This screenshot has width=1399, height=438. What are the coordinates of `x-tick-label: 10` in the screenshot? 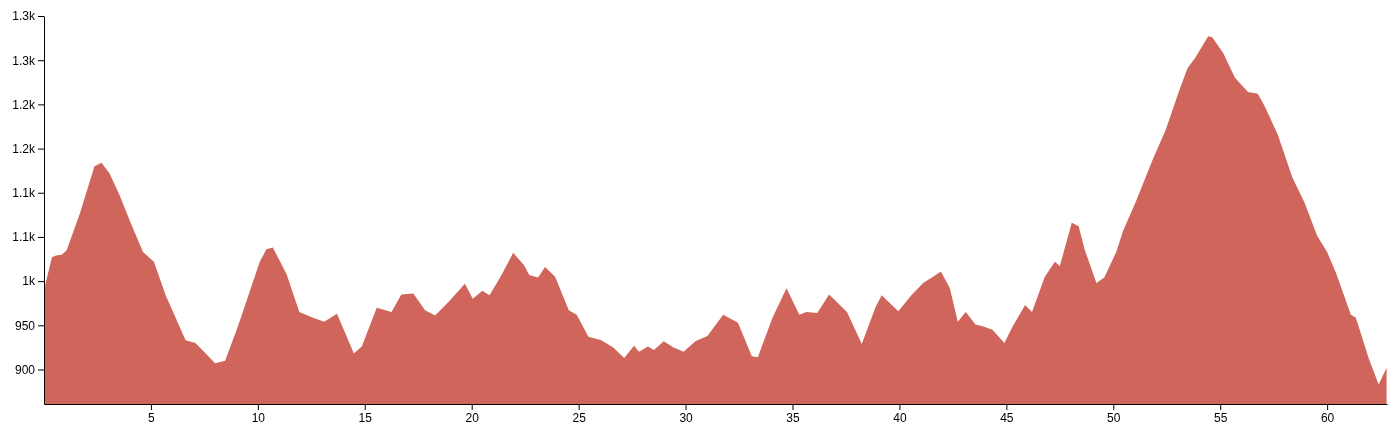 It's located at (258, 417).